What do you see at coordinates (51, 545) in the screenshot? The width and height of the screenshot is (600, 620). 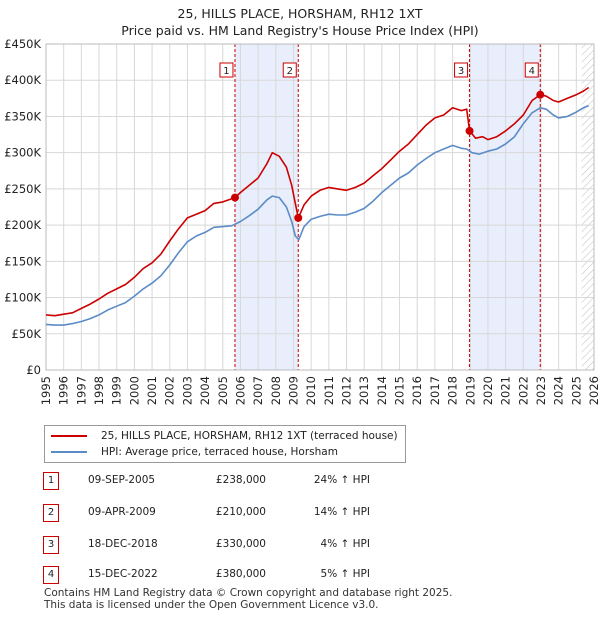 I see `sale-number-badge: 3` at bounding box center [51, 545].